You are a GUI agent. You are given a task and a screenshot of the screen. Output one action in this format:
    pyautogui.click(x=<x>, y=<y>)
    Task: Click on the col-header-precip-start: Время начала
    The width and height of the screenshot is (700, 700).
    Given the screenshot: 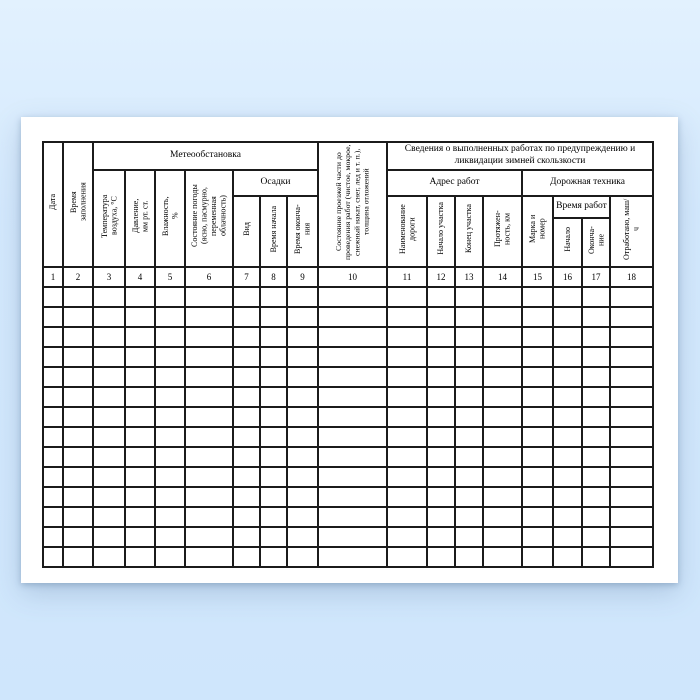 What is the action you would take?
    pyautogui.click(x=273, y=231)
    